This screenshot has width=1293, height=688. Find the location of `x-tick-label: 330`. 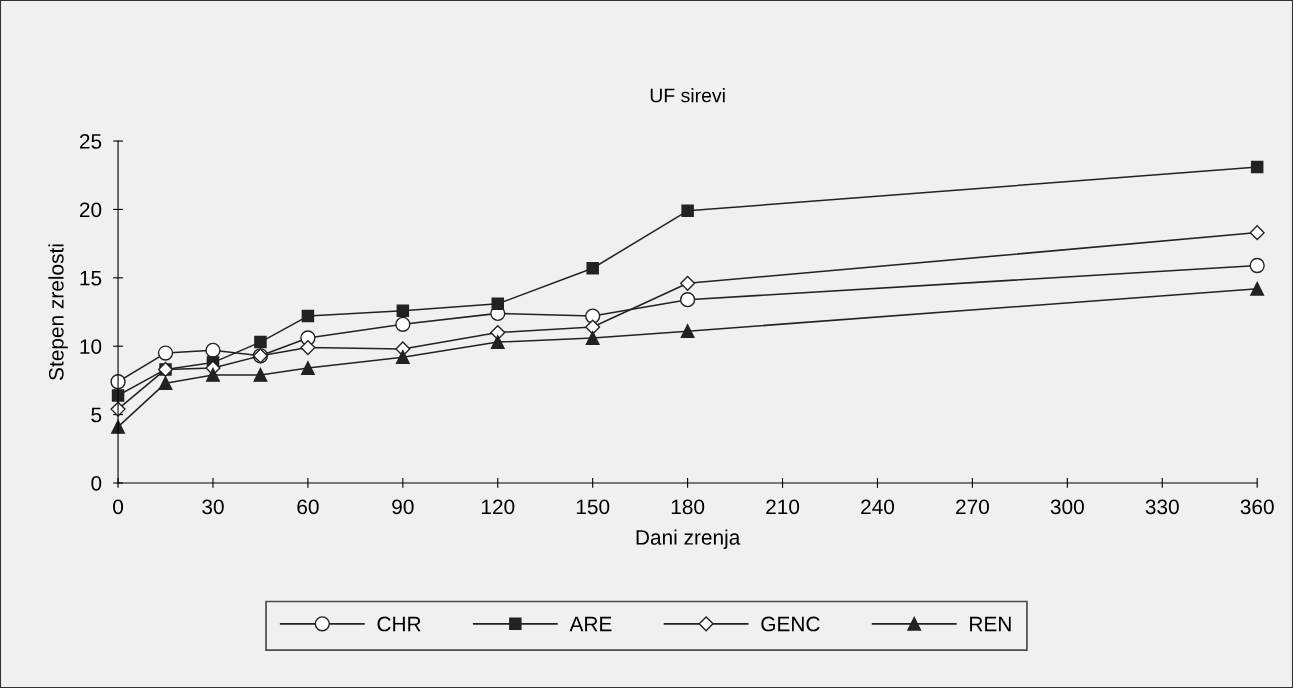

x-tick-label: 330 is located at coordinates (1162, 507).